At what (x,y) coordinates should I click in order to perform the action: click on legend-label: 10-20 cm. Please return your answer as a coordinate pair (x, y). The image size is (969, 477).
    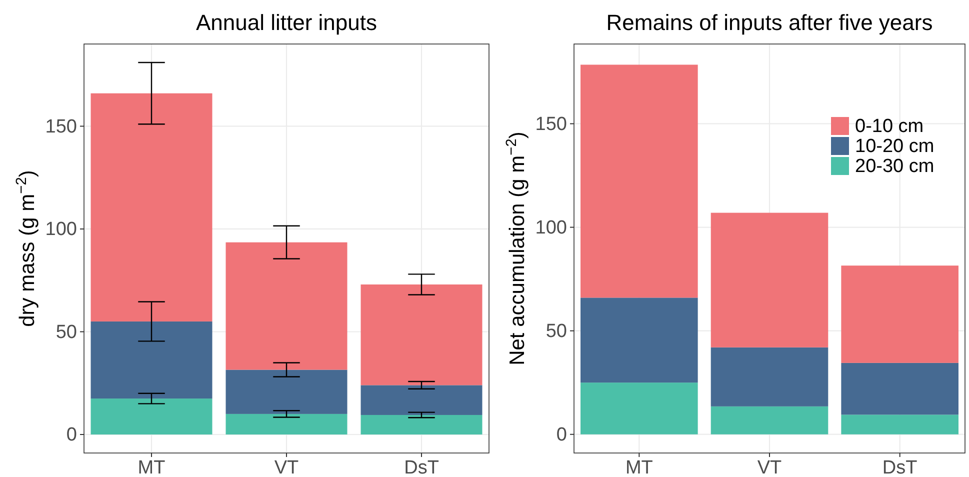
    Looking at the image, I should click on (894, 146).